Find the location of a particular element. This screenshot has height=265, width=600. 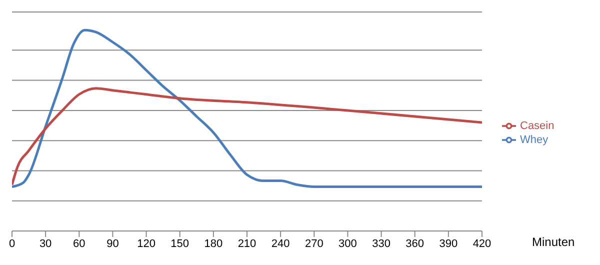

legend-label: Whey is located at coordinates (534, 139).